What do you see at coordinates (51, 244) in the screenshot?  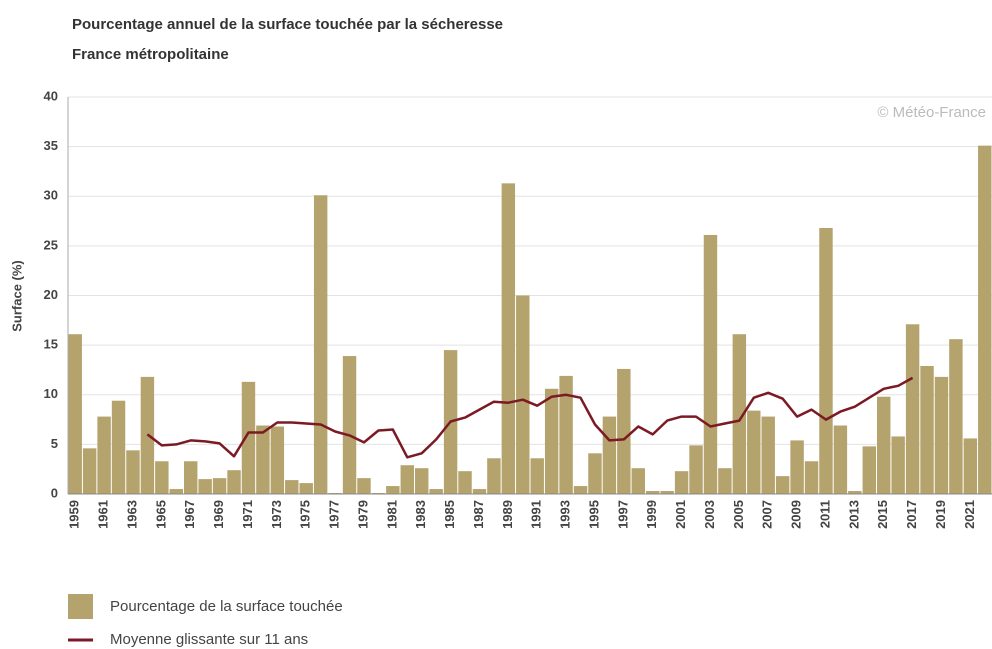 I see `y-tick-label: 25` at bounding box center [51, 244].